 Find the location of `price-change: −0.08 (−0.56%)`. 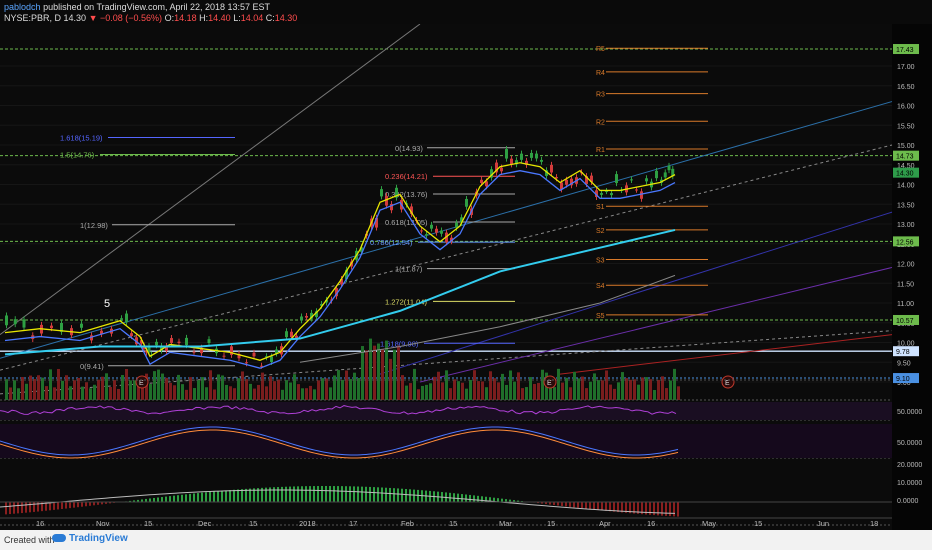

price-change: −0.08 (−0.56%) is located at coordinates (131, 18).